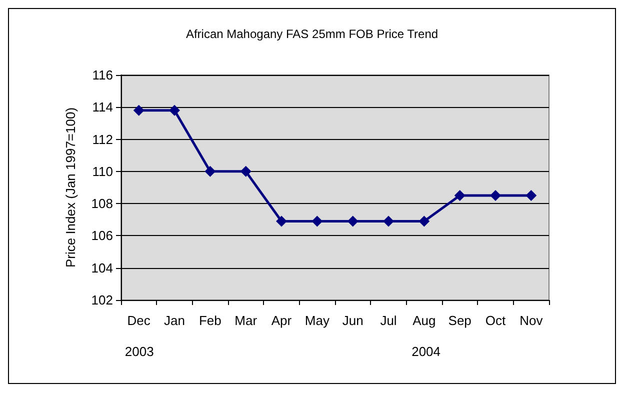 Image resolution: width=624 pixels, height=394 pixels. What do you see at coordinates (424, 320) in the screenshot?
I see `x-tick-label: Aug` at bounding box center [424, 320].